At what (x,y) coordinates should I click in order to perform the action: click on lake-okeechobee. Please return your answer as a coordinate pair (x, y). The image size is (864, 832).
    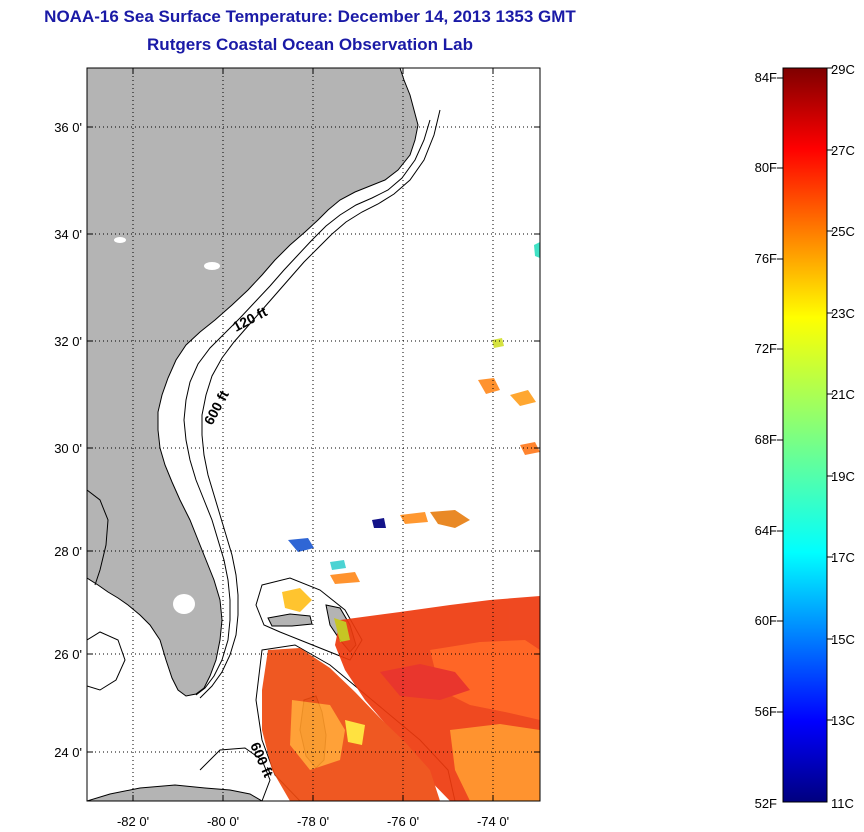
    Looking at the image, I should click on (184, 604).